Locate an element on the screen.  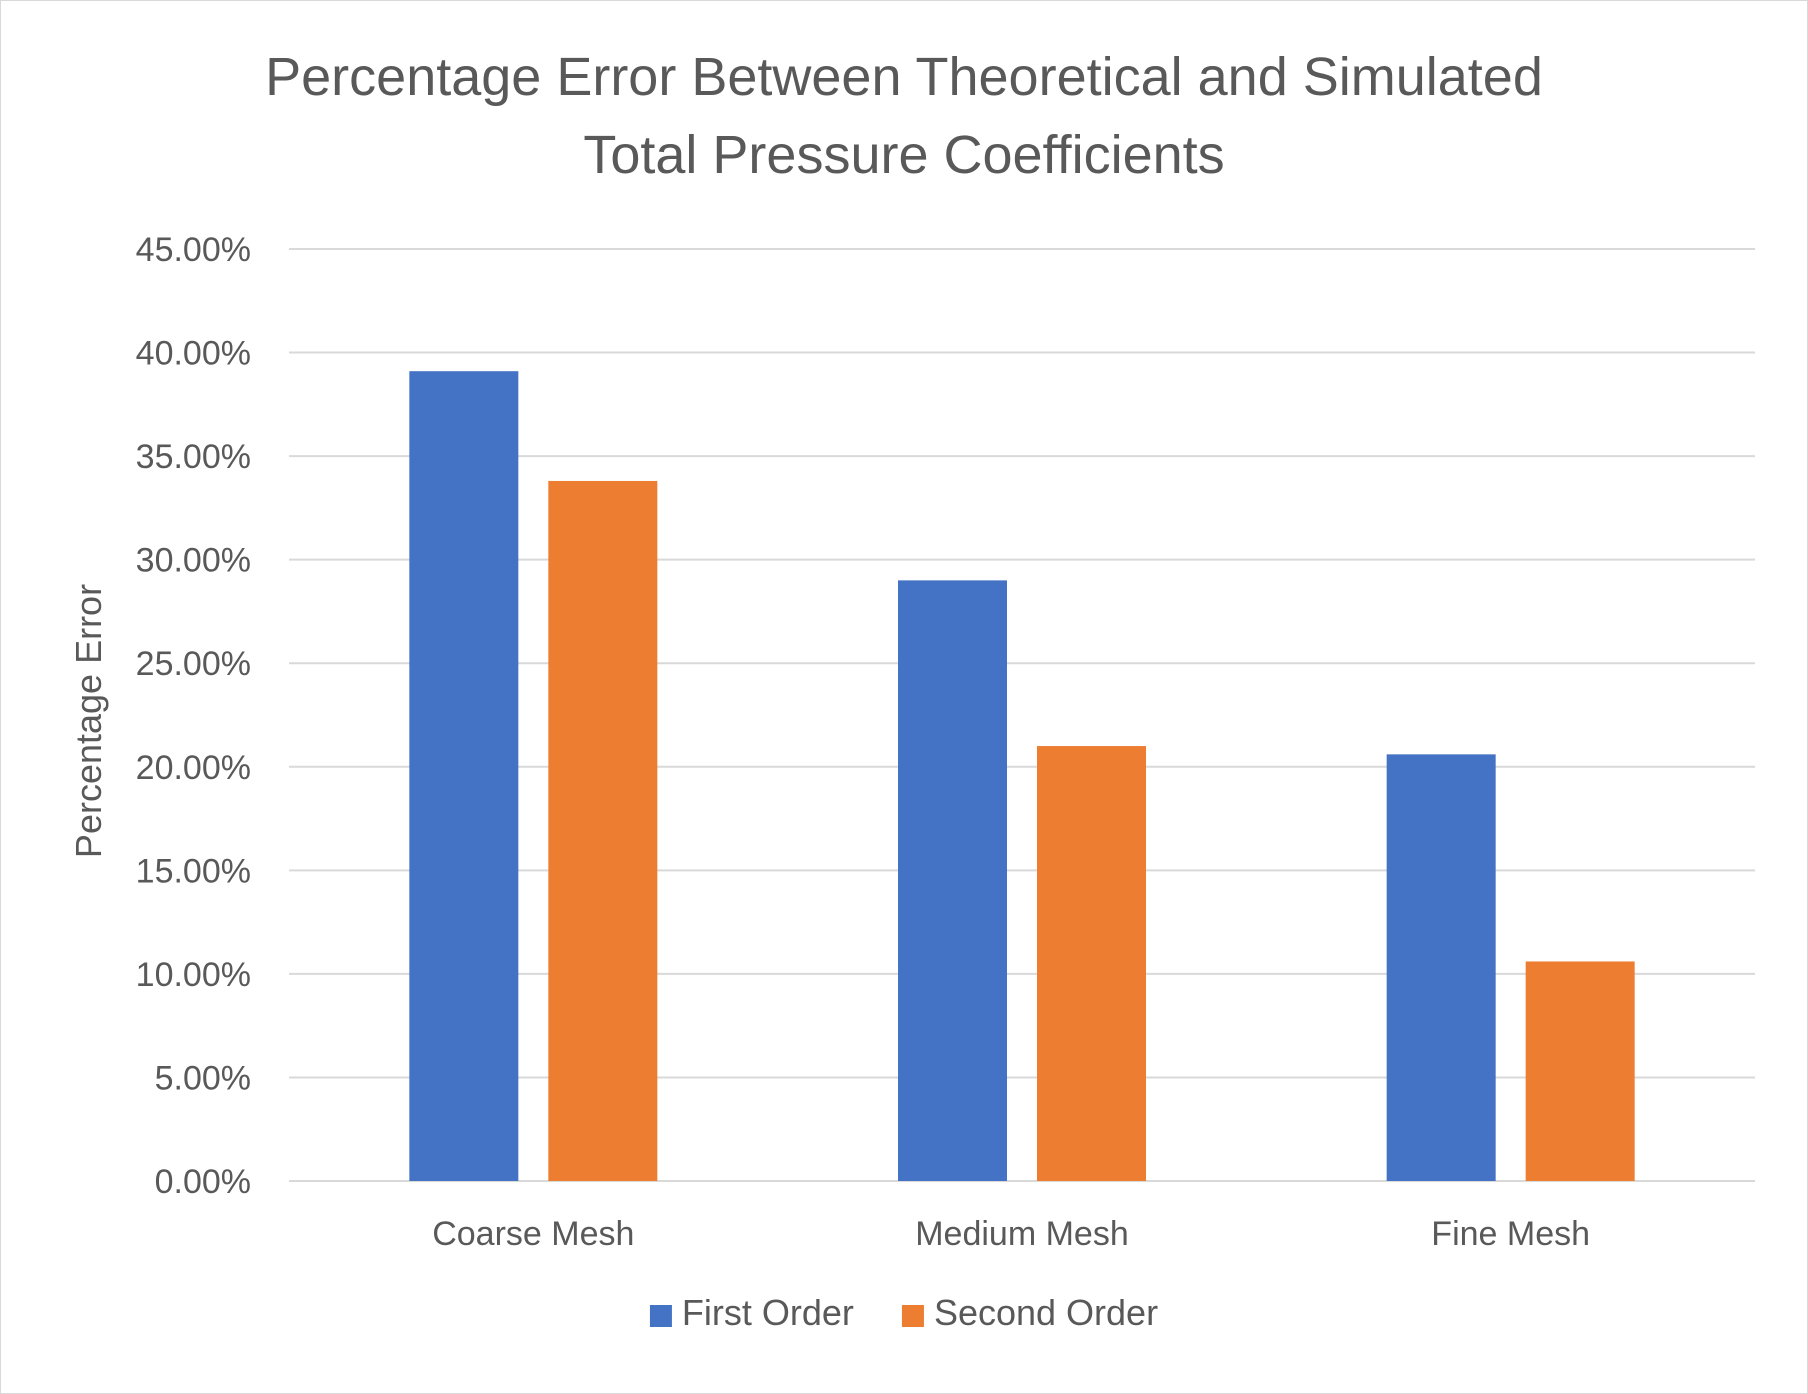
bar-first-order-fine-mesh is located at coordinates (1441, 967).